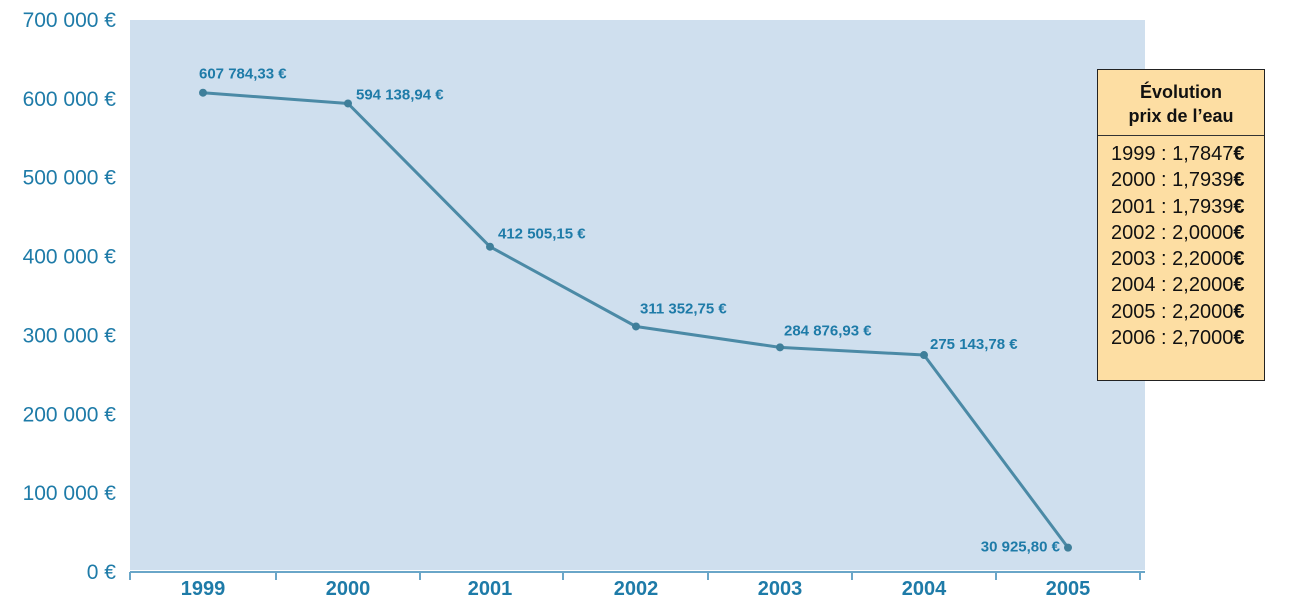  I want to click on legend-row-year: 2001, so click(1133, 206).